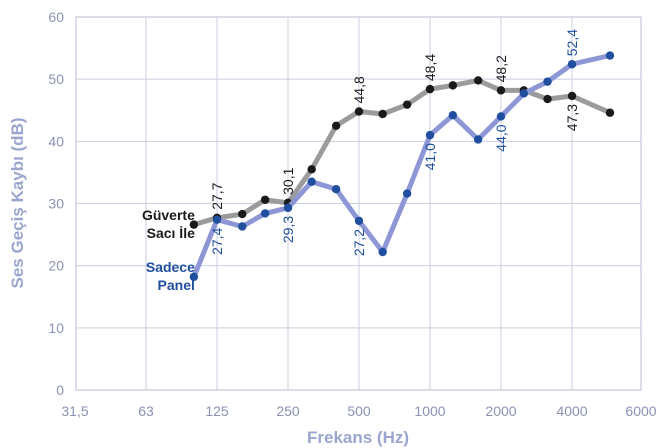 The height and width of the screenshot is (448, 663). Describe the element at coordinates (217, 195) in the screenshot. I see `data-label: 27,7` at that location.